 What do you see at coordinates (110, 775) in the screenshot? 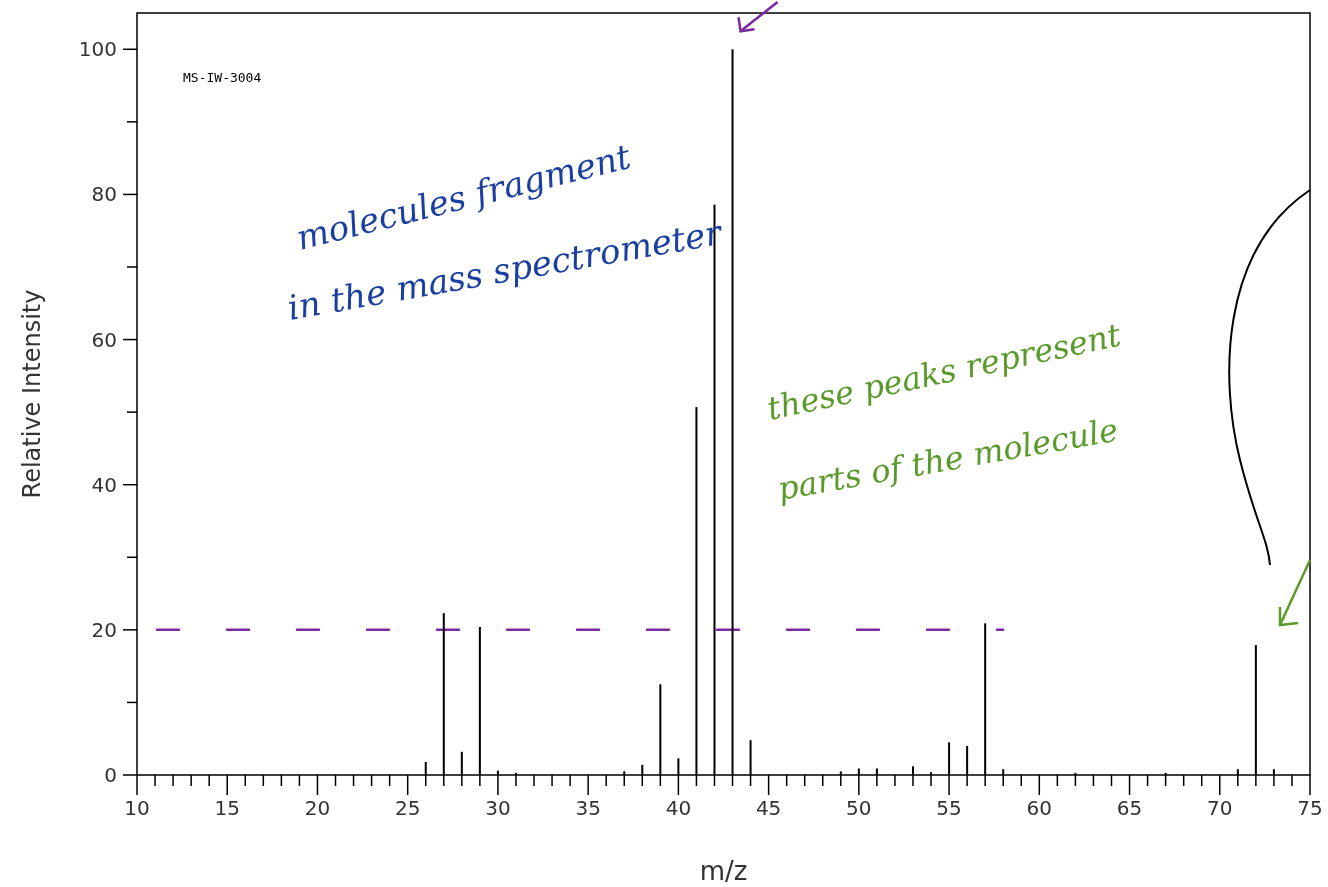
I see `y-tick-label: 0` at bounding box center [110, 775].